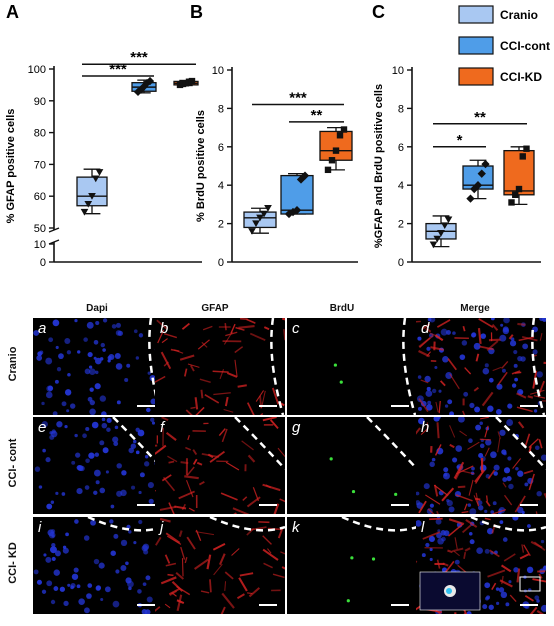  Describe the element at coordinates (162, 527) in the screenshot. I see `micrograph-letter: j` at that location.